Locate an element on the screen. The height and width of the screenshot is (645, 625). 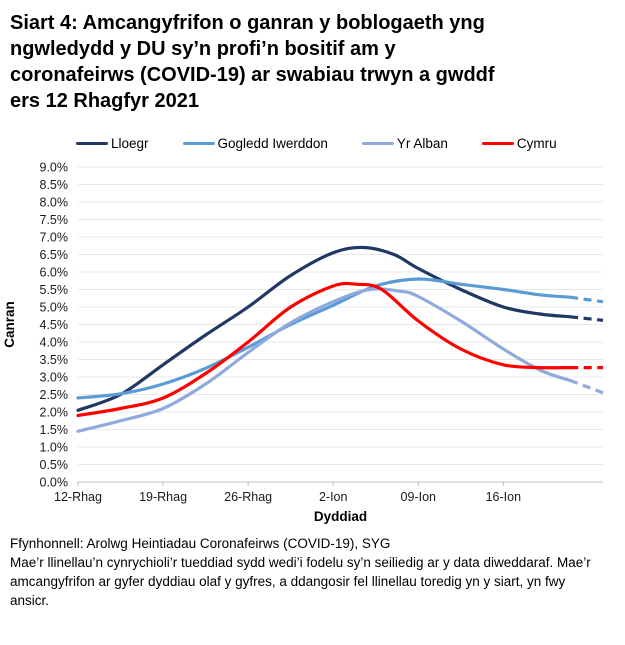
x-tick-label-2-ion: 2-Ion is located at coordinates (333, 497).